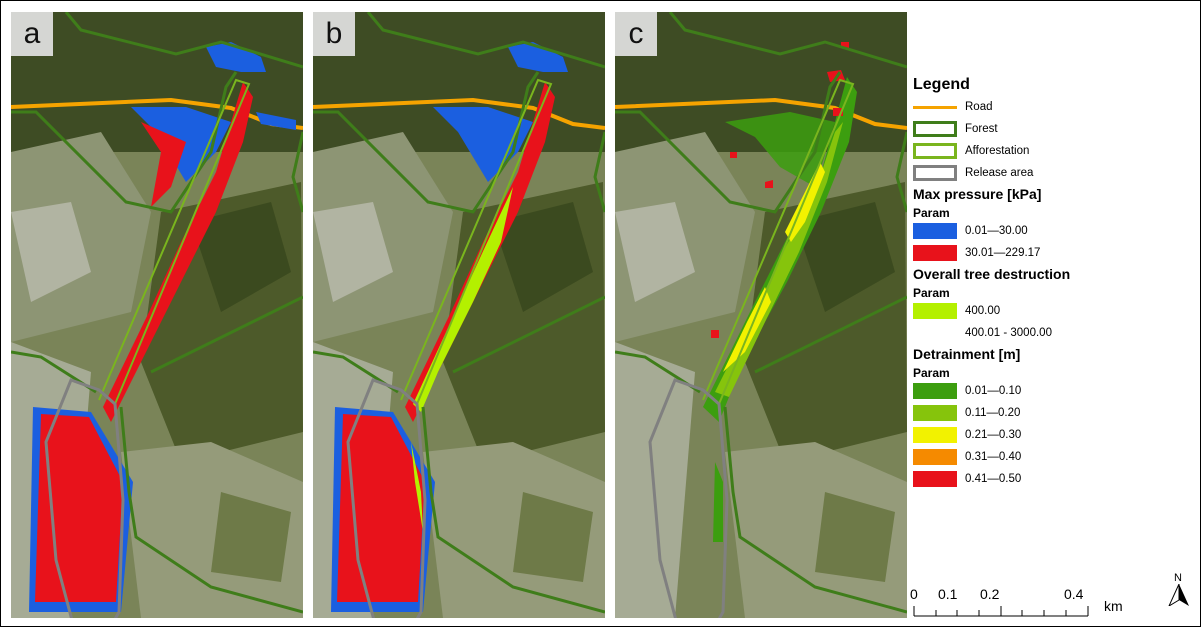 The image size is (1201, 627). What do you see at coordinates (1001, 611) in the screenshot?
I see `scale-ruler` at bounding box center [1001, 611].